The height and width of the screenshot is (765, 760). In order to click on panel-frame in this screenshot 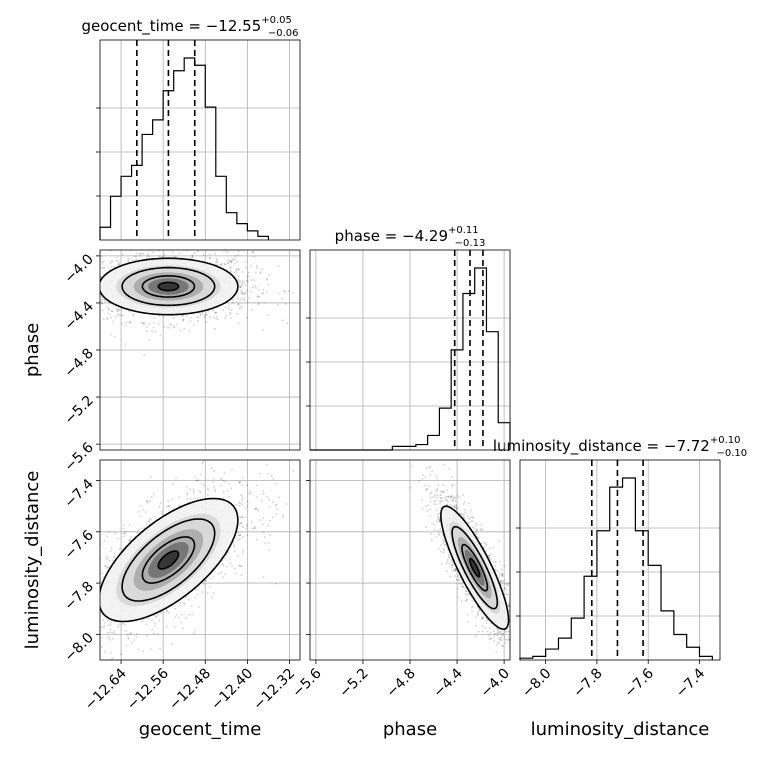, I will do `click(620, 560)`.